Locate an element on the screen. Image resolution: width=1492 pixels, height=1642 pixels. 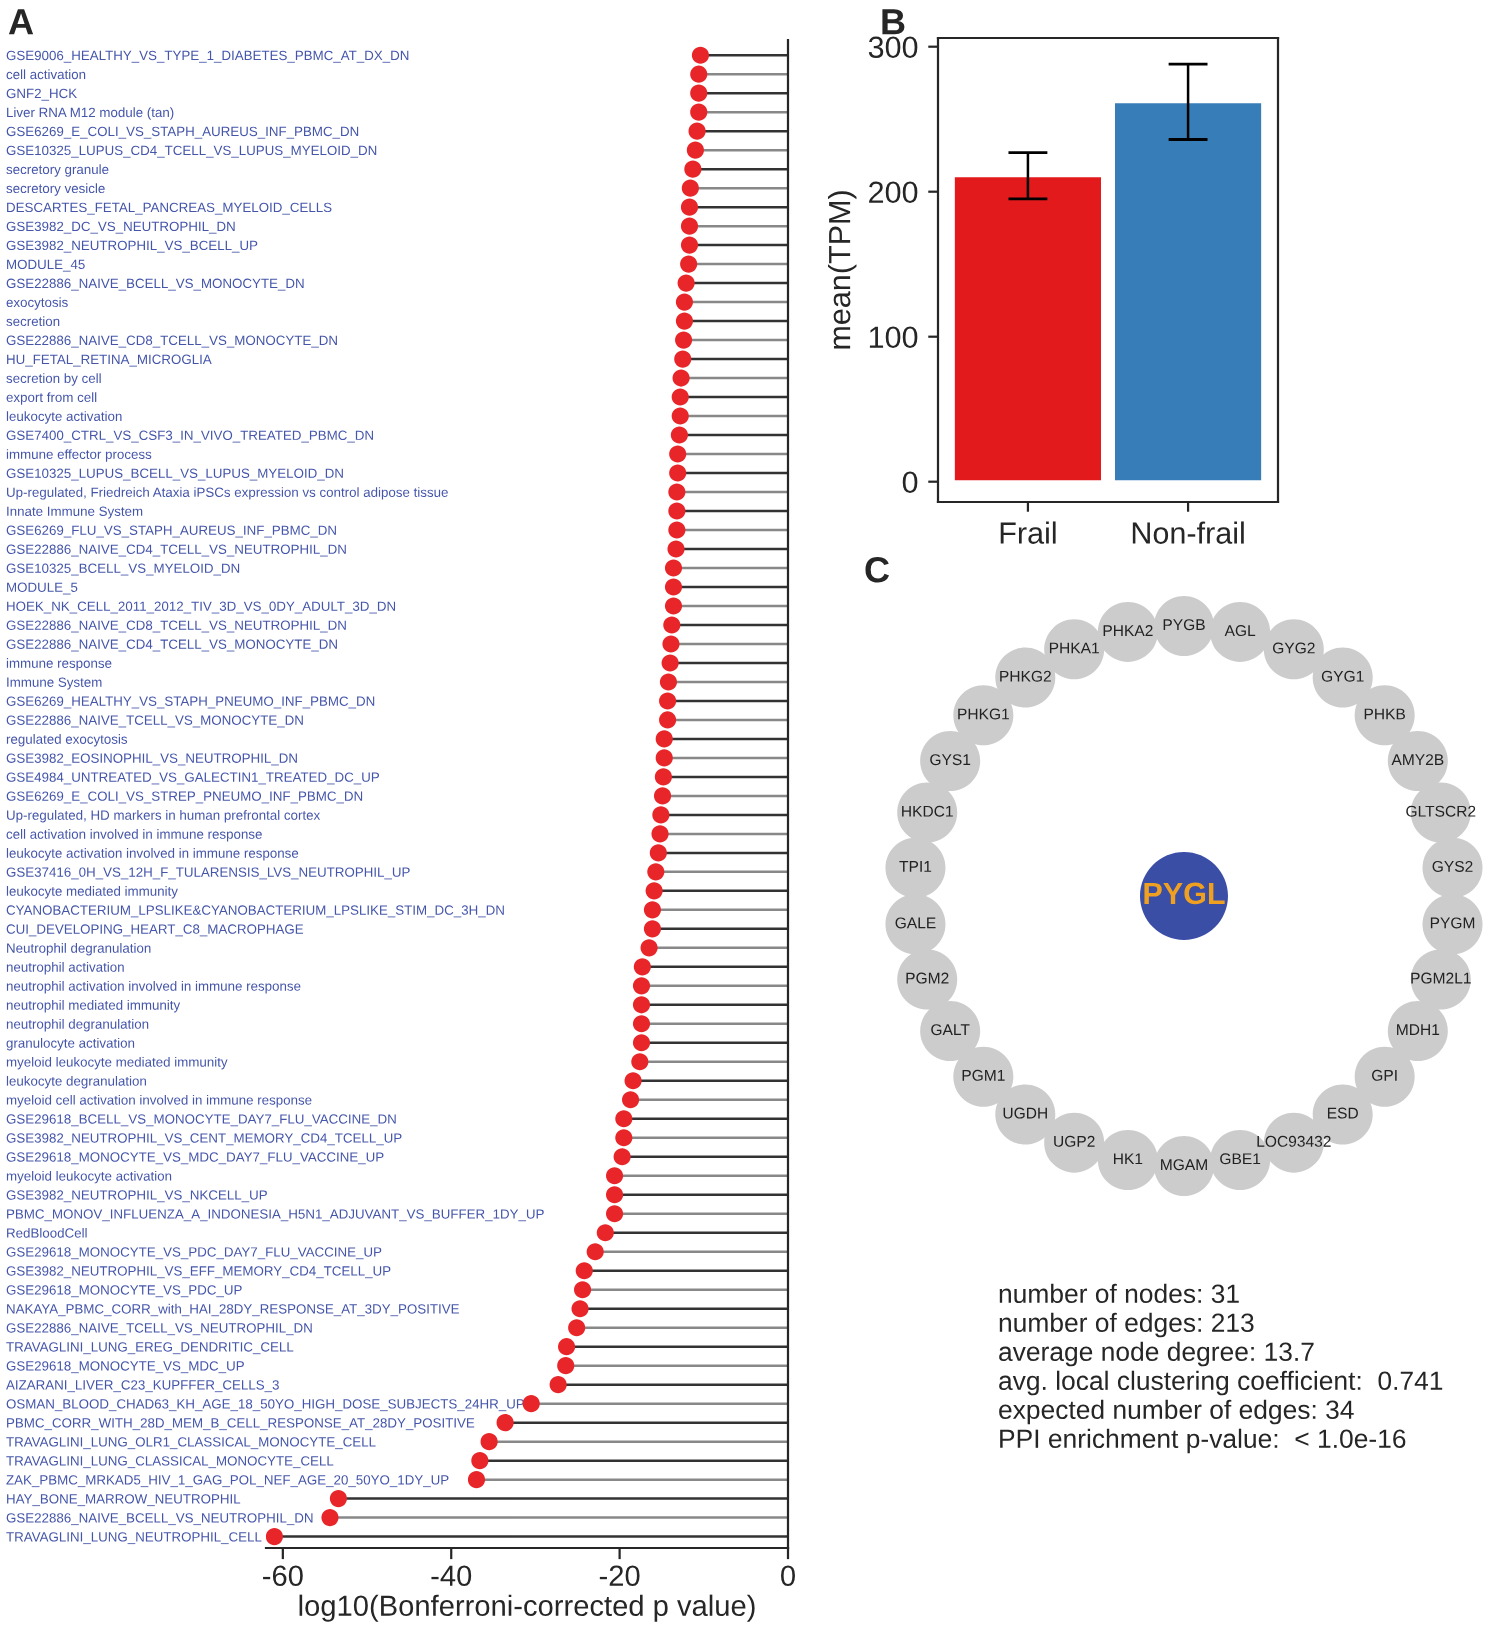
text: PPI enrichment p-value: < 1.0e-16 is located at coordinates (1203, 1441).